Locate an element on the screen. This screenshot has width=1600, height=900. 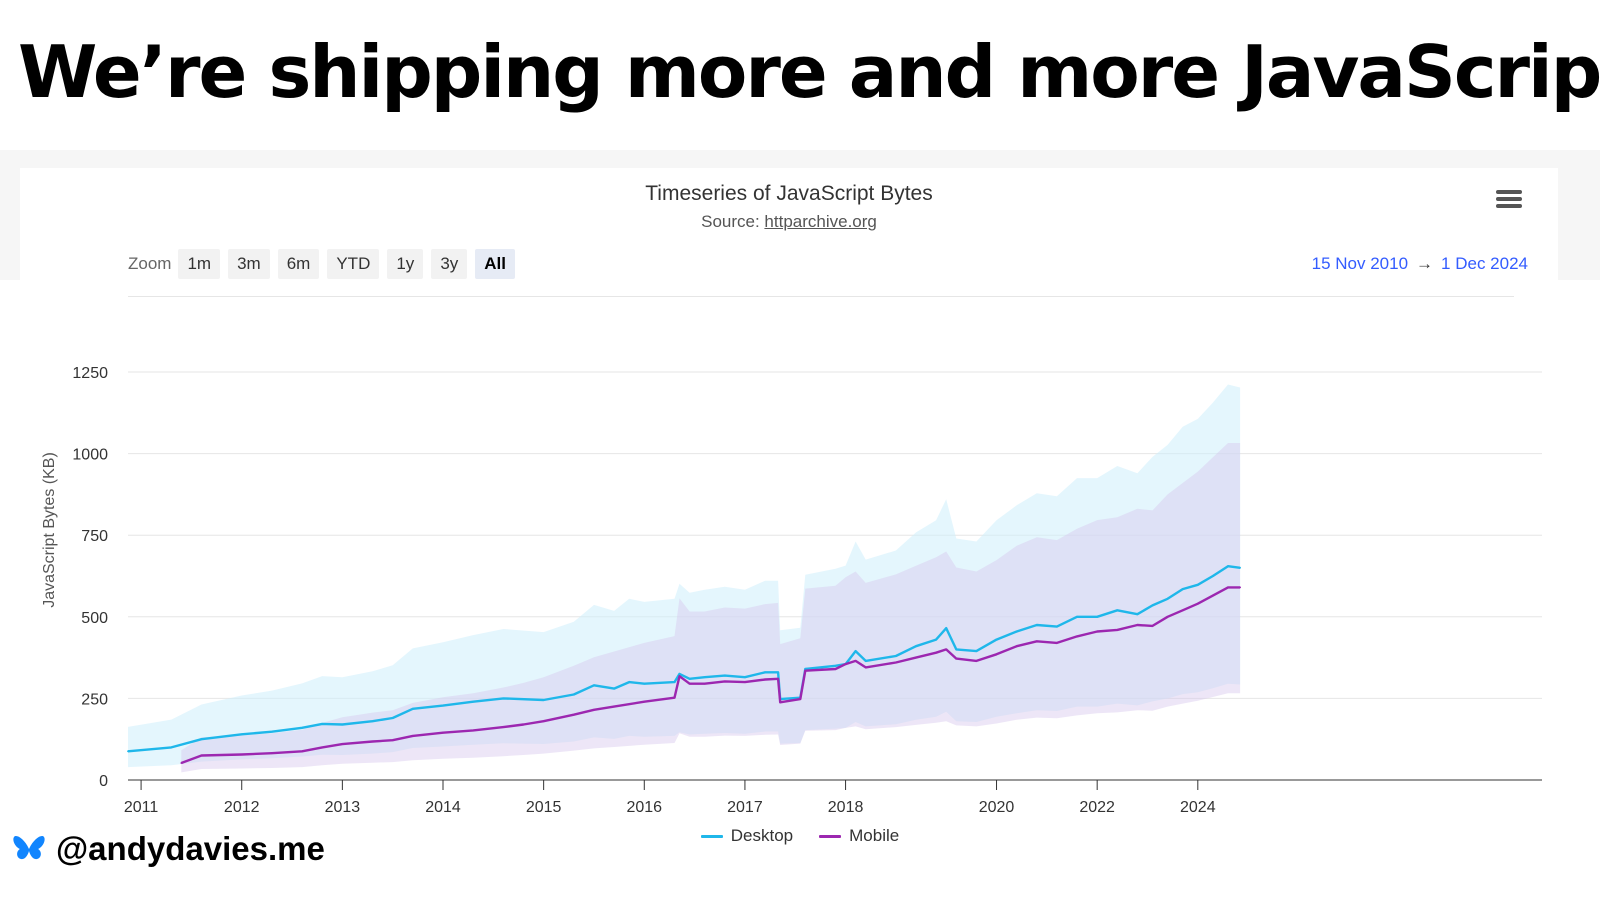
handle-text: @andydavies.me is located at coordinates (190, 848).